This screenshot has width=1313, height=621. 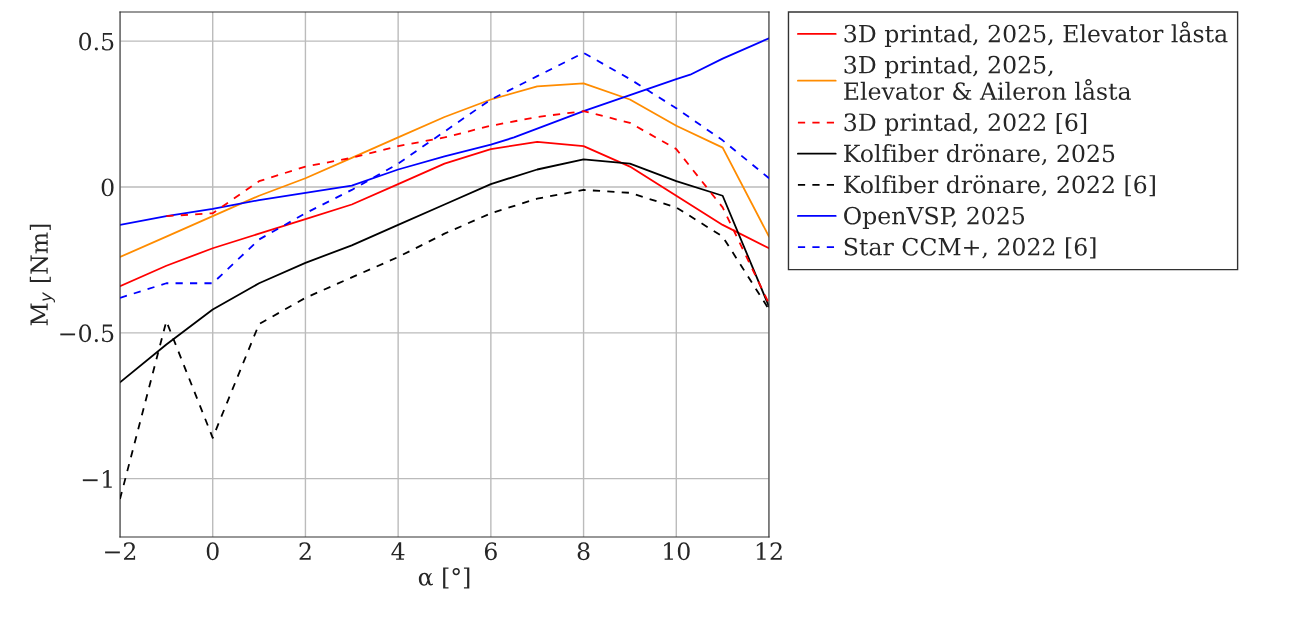 I want to click on line-series, so click(x=444, y=170).